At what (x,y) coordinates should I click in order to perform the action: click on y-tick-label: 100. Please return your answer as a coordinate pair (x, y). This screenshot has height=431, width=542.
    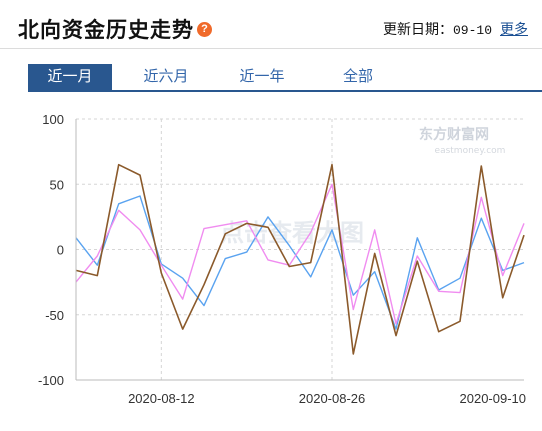
    Looking at the image, I should click on (53, 119).